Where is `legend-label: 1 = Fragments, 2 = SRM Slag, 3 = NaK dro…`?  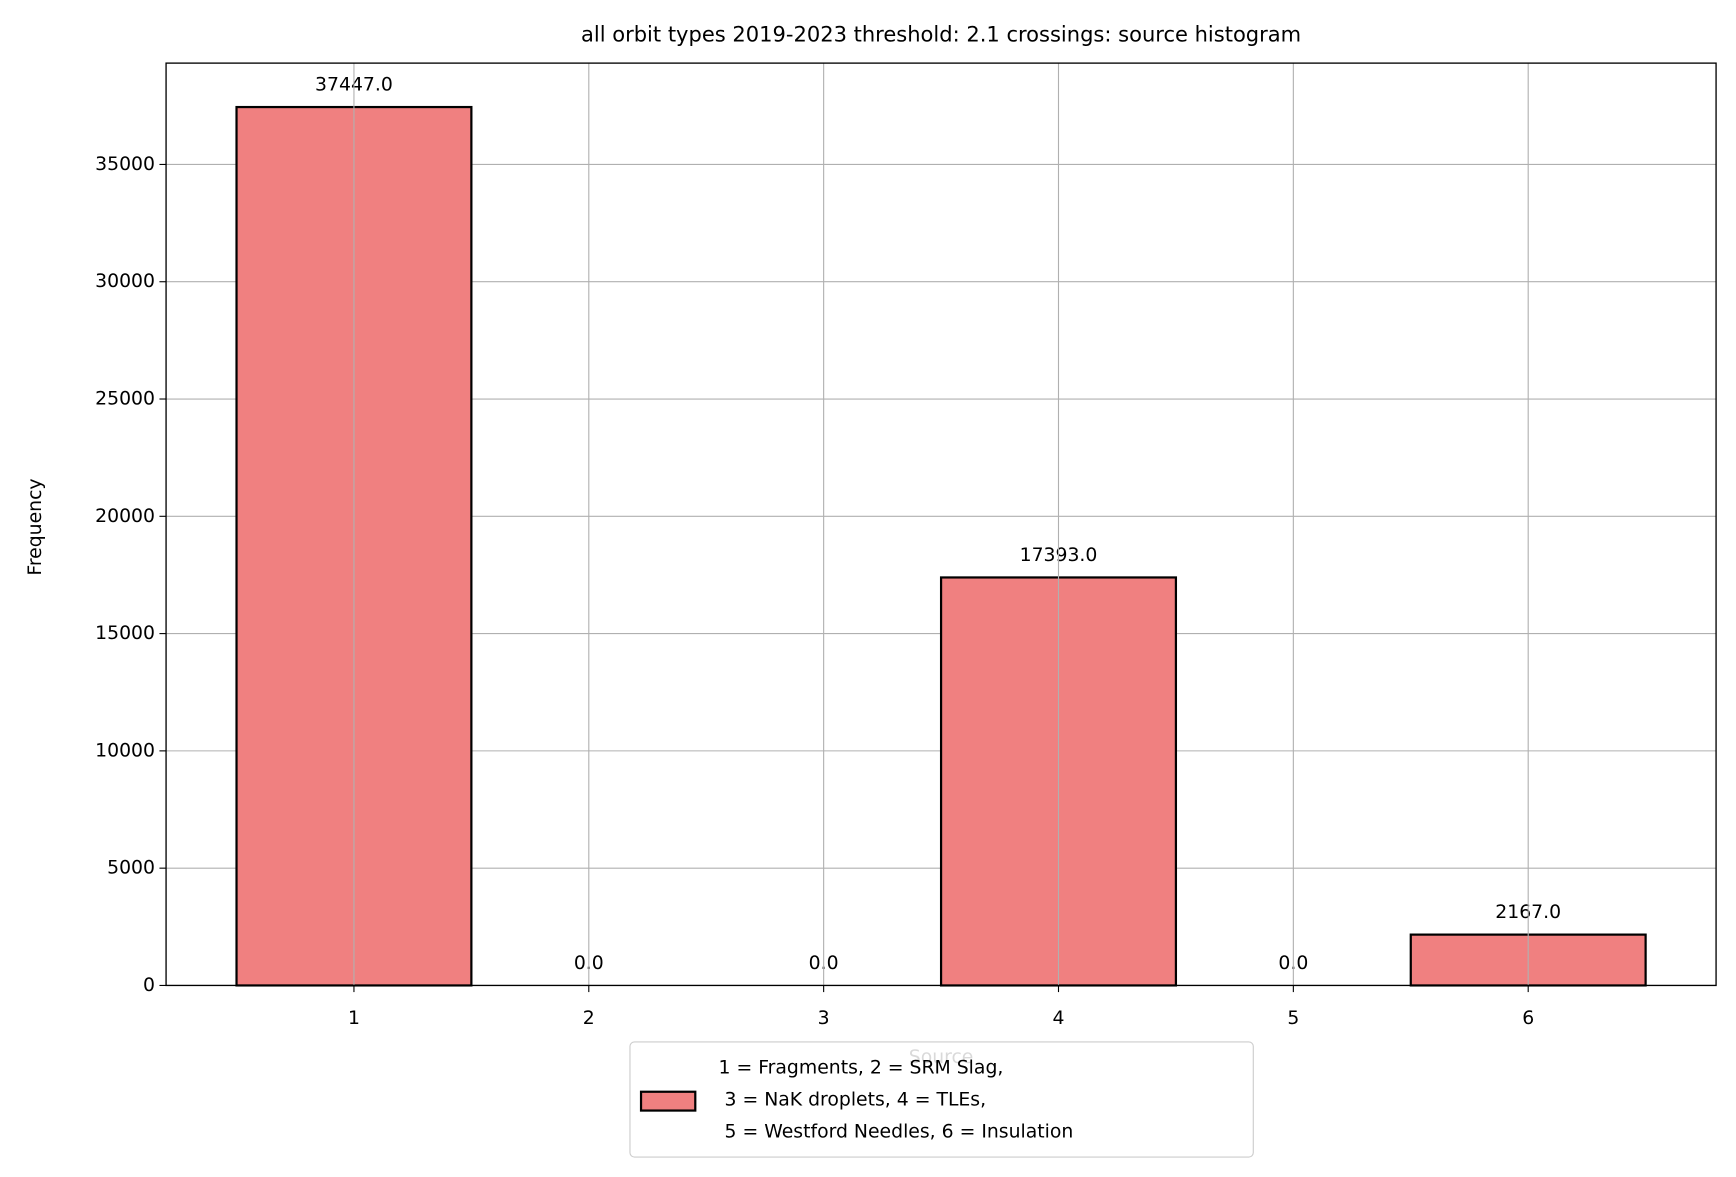
legend-label: 1 = Fragments, 2 = SRM Slag, 3 = NaK dro… is located at coordinates (896, 1099).